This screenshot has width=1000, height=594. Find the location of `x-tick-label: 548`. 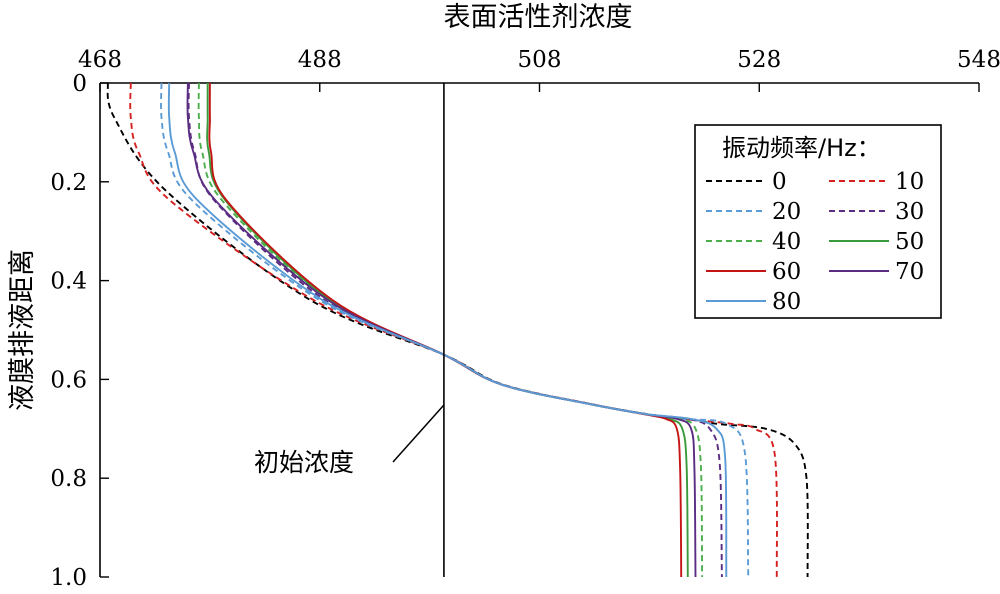

x-tick-label: 548 is located at coordinates (978, 60).